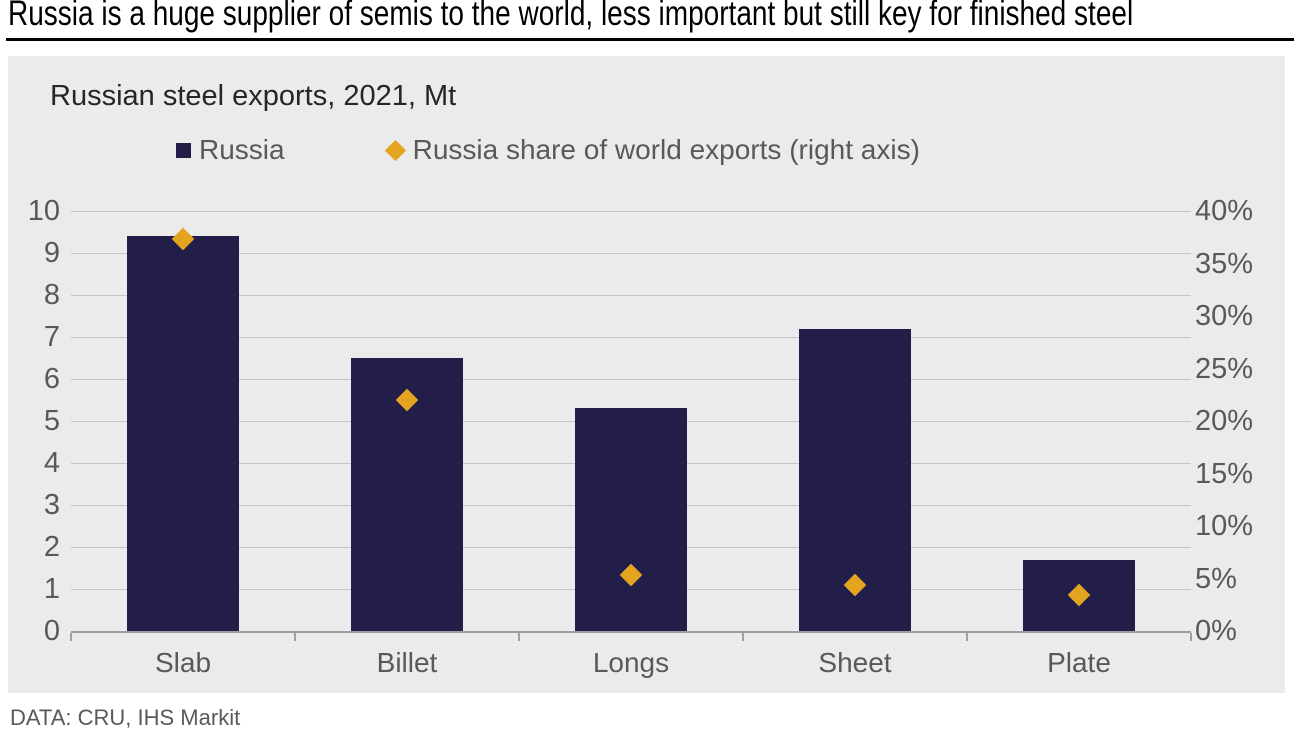  Describe the element at coordinates (51, 421) in the screenshot. I see `y-axis-left-label: 5` at that location.